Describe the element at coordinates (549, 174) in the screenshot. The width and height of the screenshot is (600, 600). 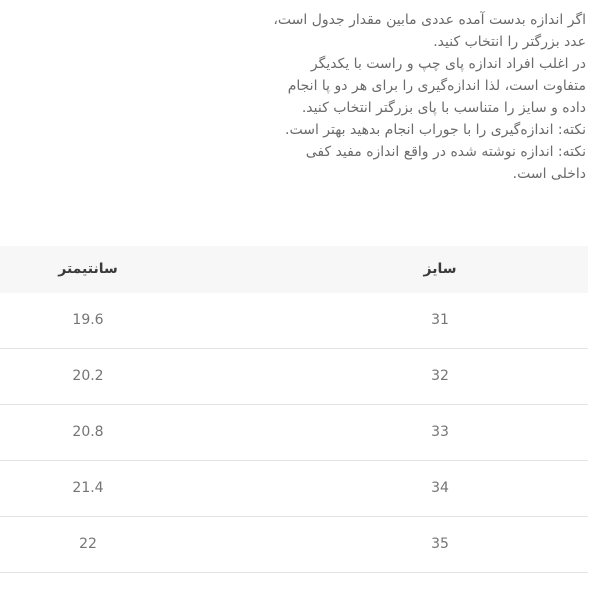
I see `instruction-line: داخلی است.` at that location.